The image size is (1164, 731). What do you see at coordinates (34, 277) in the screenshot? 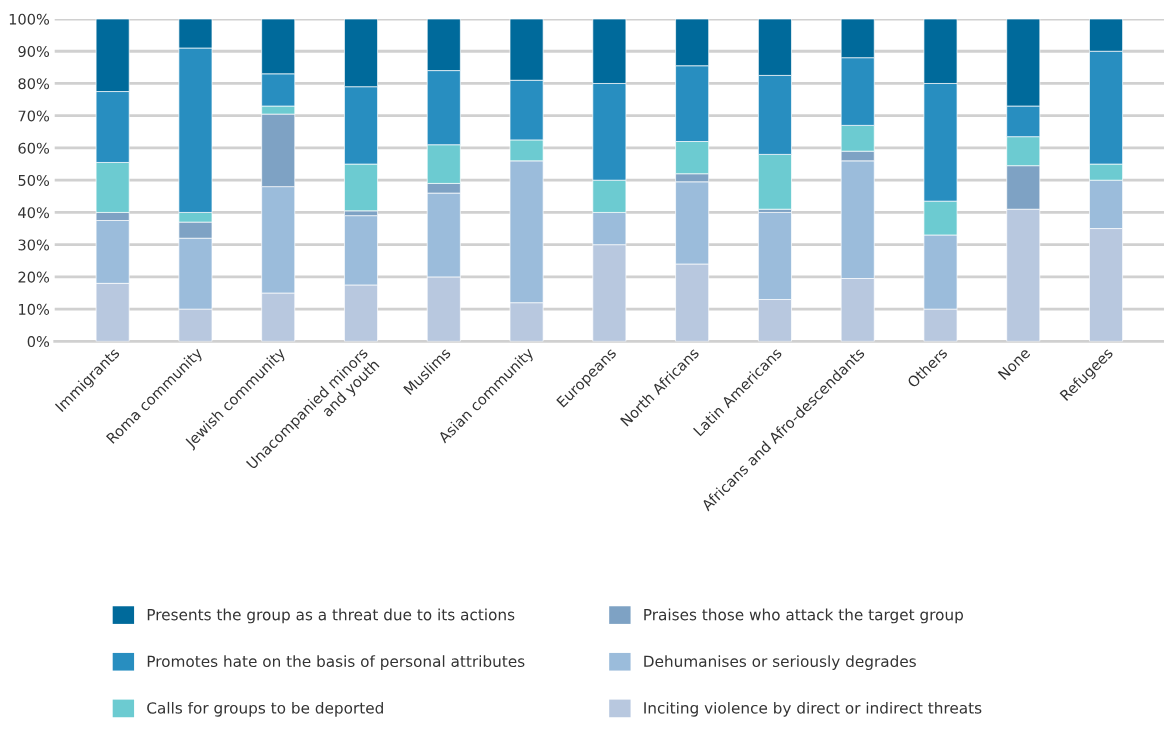
I see `y-tick-label: 20%` at bounding box center [34, 277].